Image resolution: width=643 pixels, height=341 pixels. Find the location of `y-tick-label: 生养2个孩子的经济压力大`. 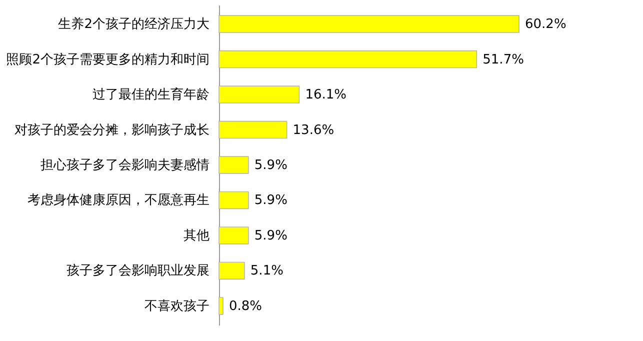

y-tick-label: 生养2个孩子的经济压力大 is located at coordinates (134, 24).